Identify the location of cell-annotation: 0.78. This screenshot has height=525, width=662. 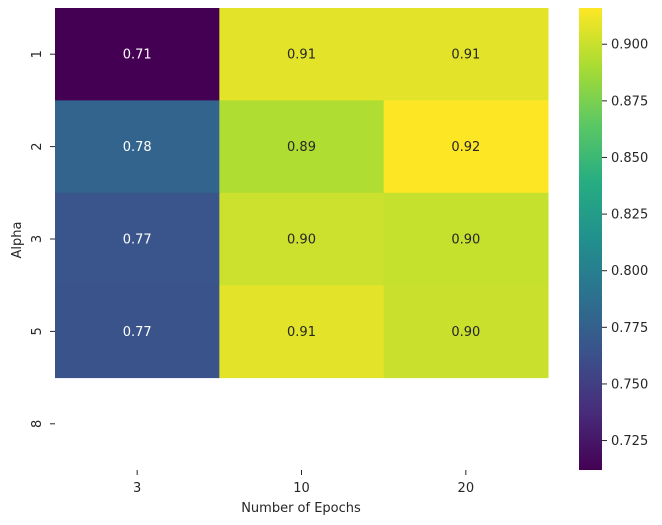
(137, 147).